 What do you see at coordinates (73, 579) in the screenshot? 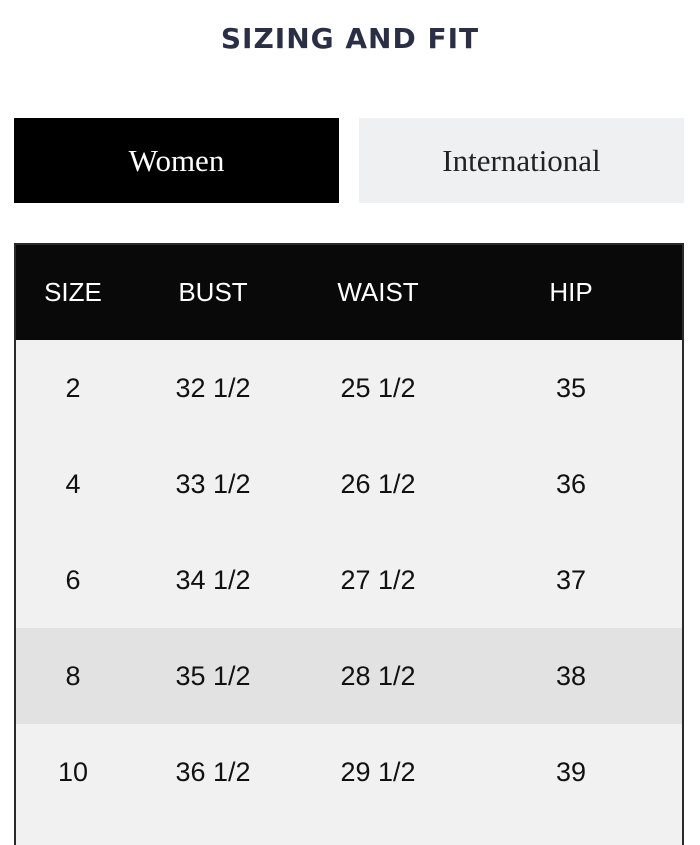
I see `cell-size: 6` at bounding box center [73, 579].